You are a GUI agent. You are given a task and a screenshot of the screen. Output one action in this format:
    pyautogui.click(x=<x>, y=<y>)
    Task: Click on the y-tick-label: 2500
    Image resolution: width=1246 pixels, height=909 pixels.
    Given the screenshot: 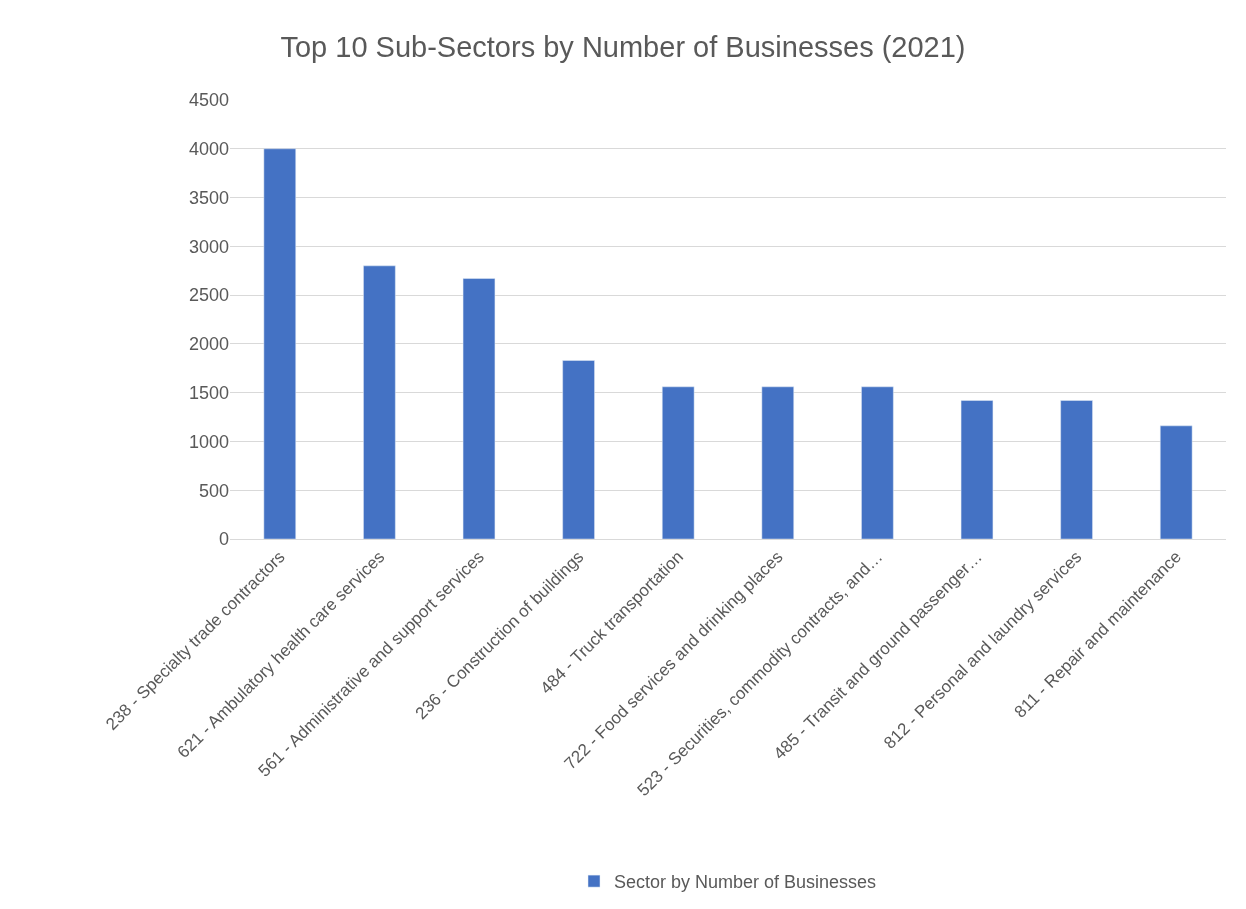 What is the action you would take?
    pyautogui.click(x=208, y=295)
    